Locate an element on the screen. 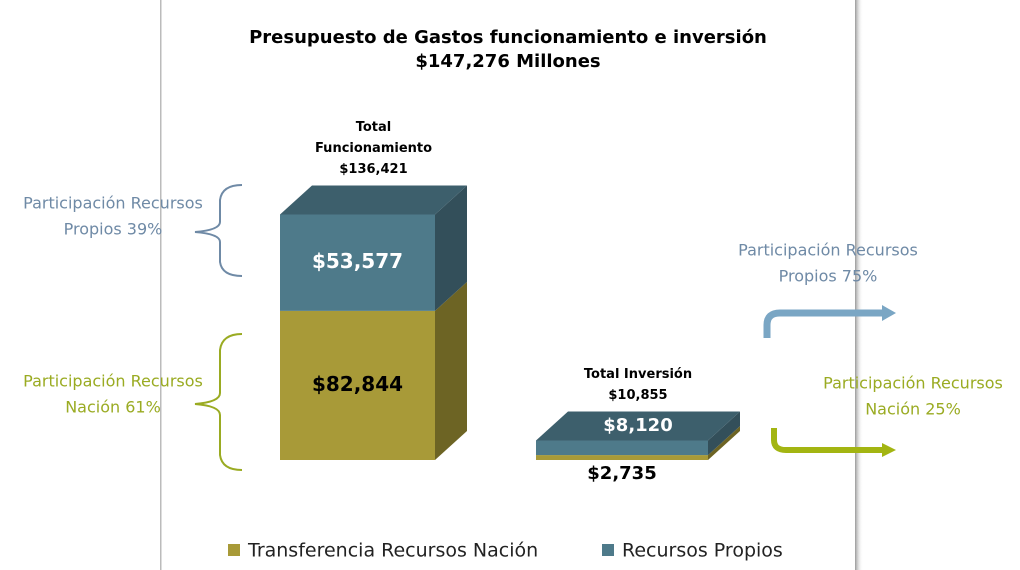  annotation: Nación 25% is located at coordinates (913, 409).